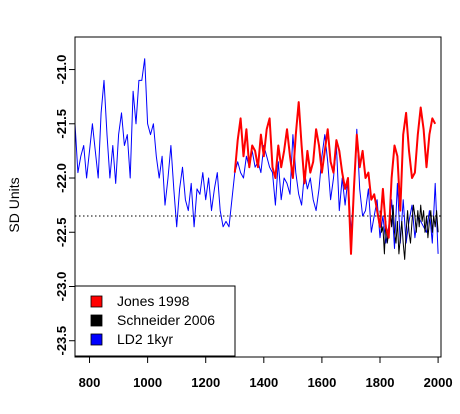  Describe the element at coordinates (153, 301) in the screenshot. I see `legend-label: Jones 1998` at that location.